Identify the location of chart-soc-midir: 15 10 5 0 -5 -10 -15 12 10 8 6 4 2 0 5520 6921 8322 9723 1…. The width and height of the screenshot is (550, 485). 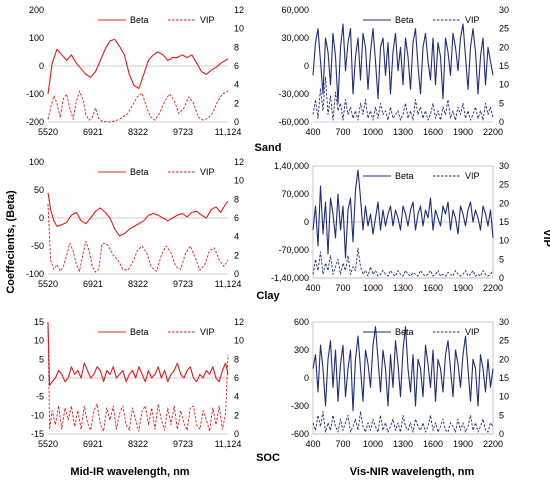
(137, 383).